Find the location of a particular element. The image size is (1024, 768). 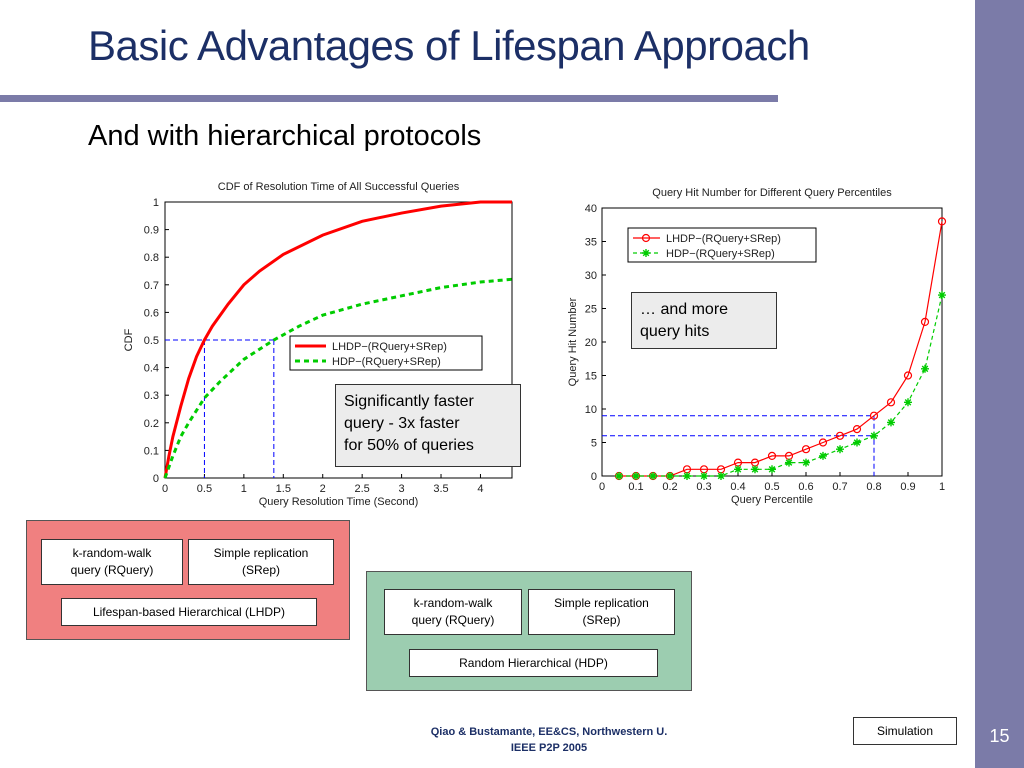

title-underline is located at coordinates (389, 98).